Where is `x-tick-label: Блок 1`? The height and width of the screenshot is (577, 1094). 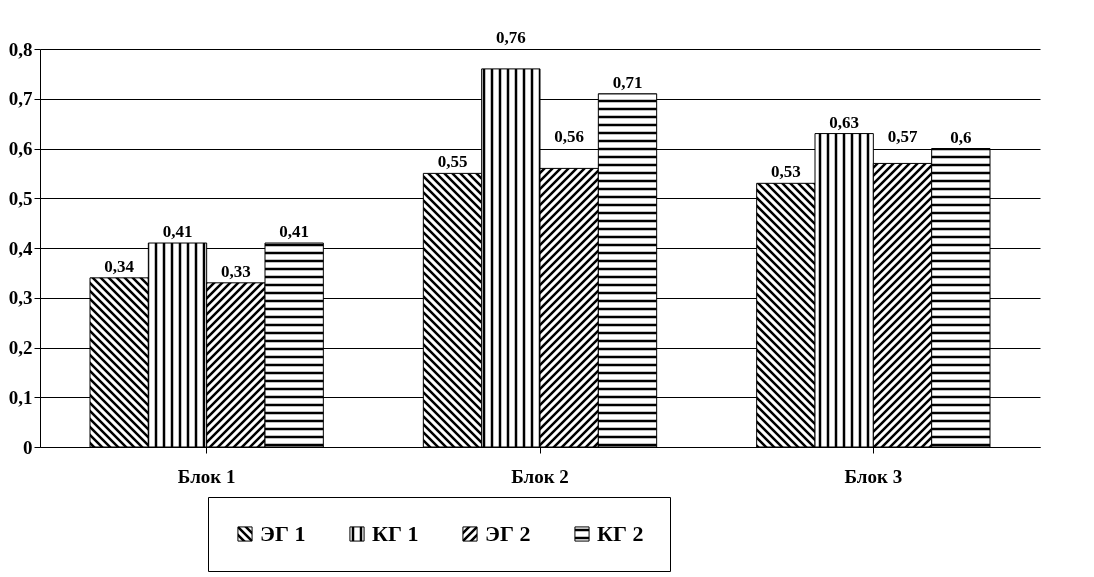 x-tick-label: Блок 1 is located at coordinates (206, 476).